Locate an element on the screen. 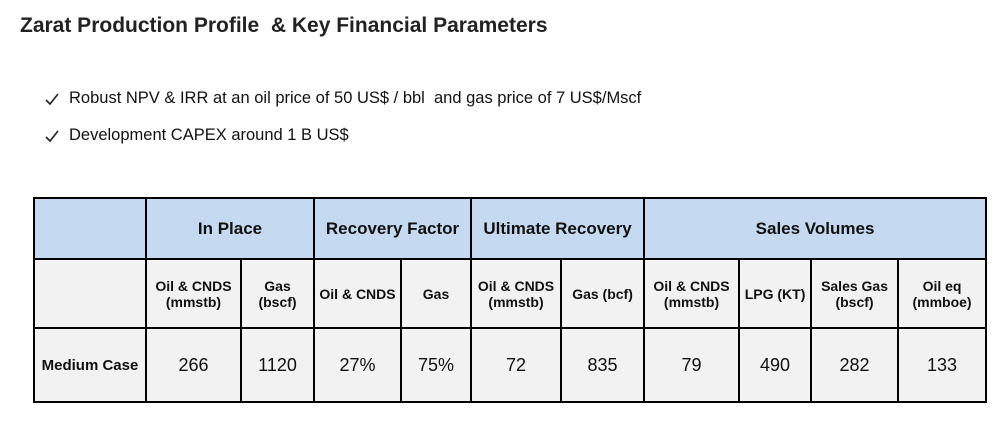  group-header: Ultimate Recovery is located at coordinates (558, 228).